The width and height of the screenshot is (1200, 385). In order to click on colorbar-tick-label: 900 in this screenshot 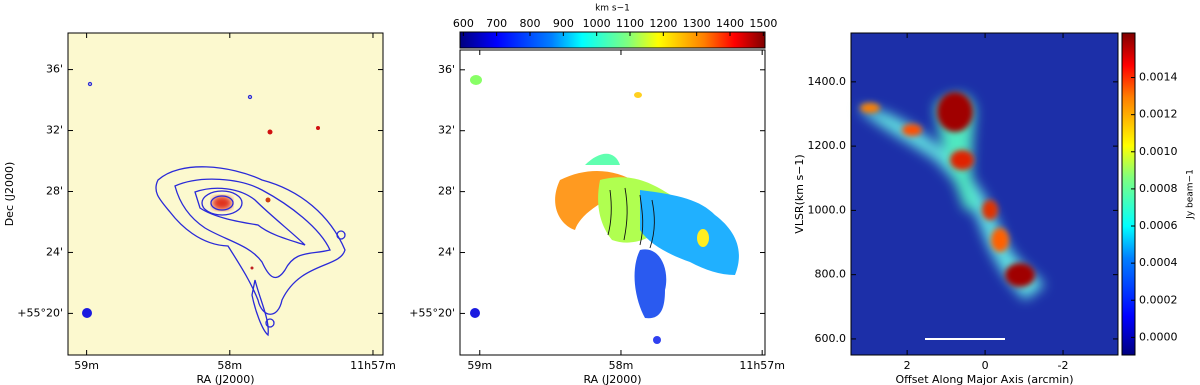, I will do `click(563, 23)`.